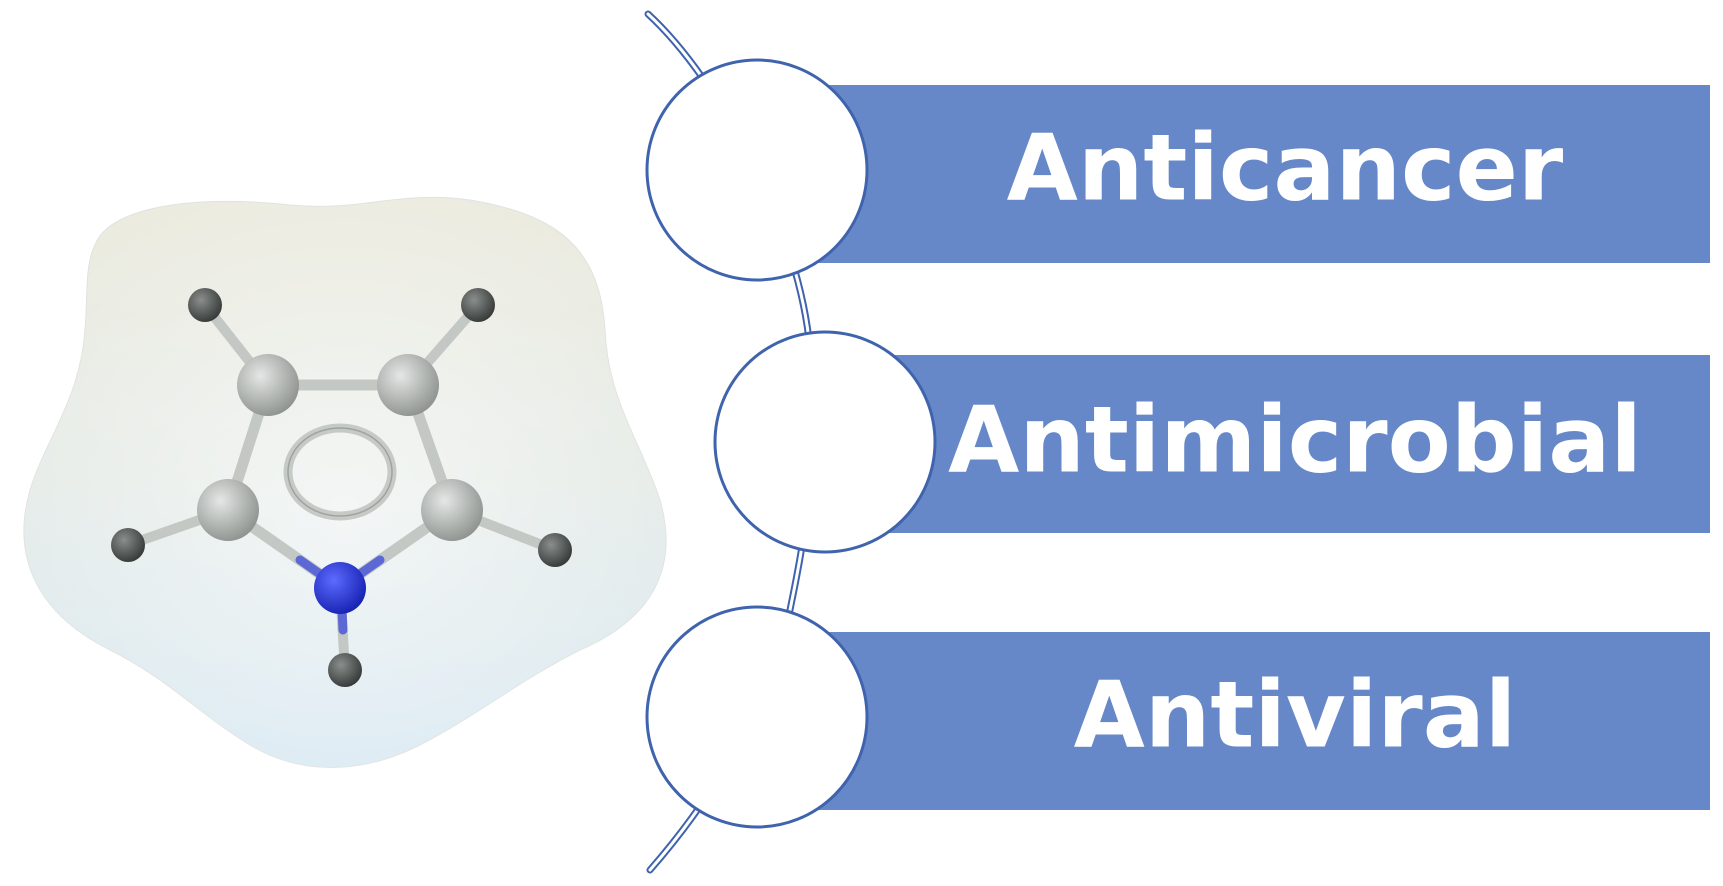 The height and width of the screenshot is (886, 1723). I want to click on carbon-atoms, so click(340, 447).